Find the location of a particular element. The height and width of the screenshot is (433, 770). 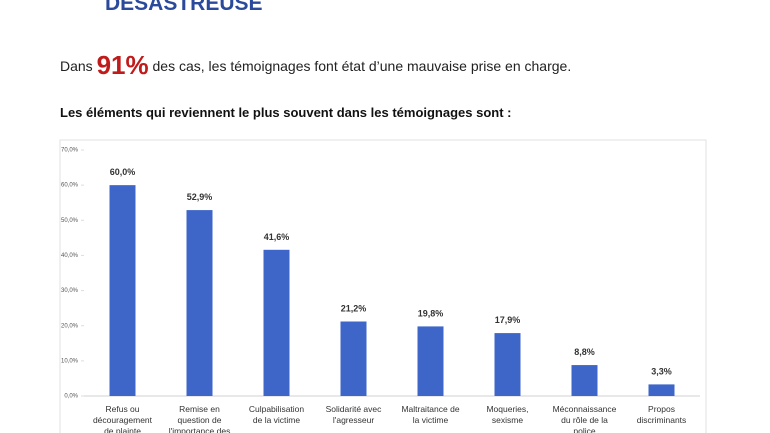

x-tick-label: de plainte is located at coordinates (122, 429).